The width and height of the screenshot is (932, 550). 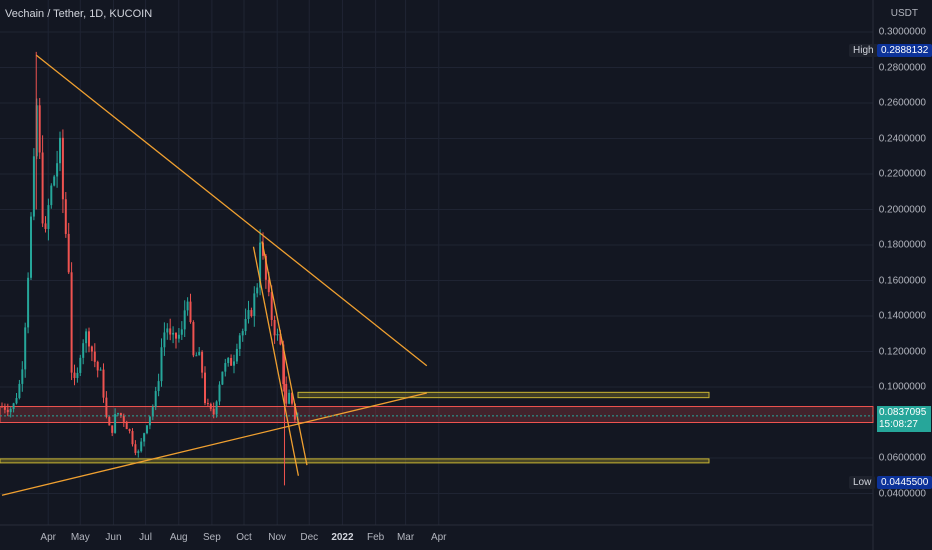 What do you see at coordinates (902, 280) in the screenshot?
I see `y-tick-label: 0.1600000` at bounding box center [902, 280].